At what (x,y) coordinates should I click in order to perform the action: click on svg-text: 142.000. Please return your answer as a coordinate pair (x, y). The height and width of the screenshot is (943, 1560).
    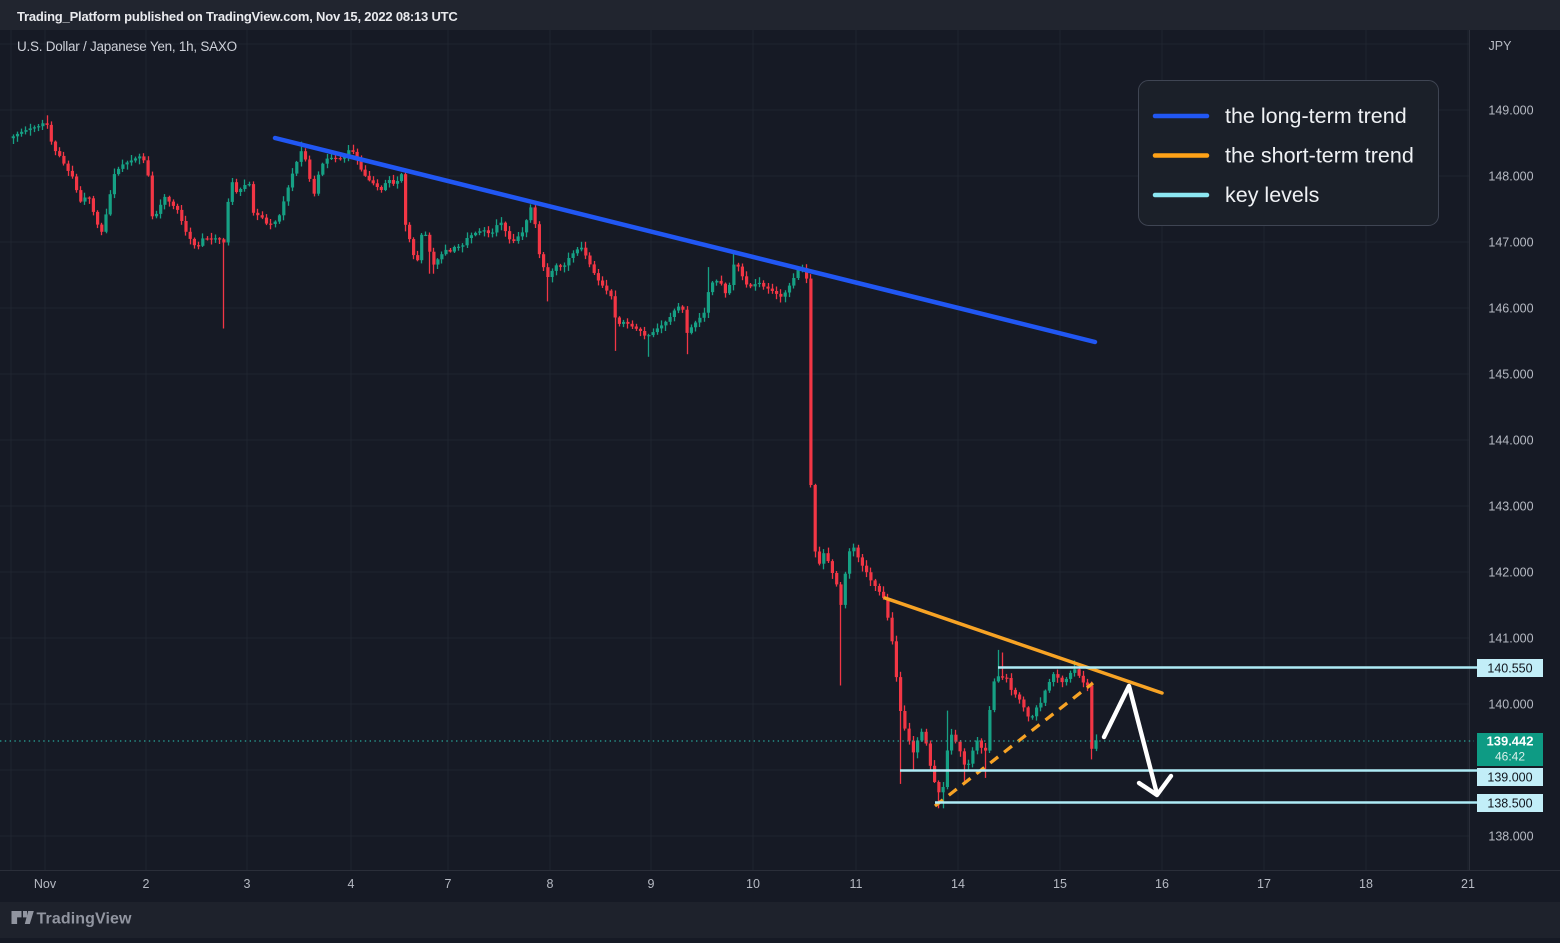
    Looking at the image, I should click on (1510, 573).